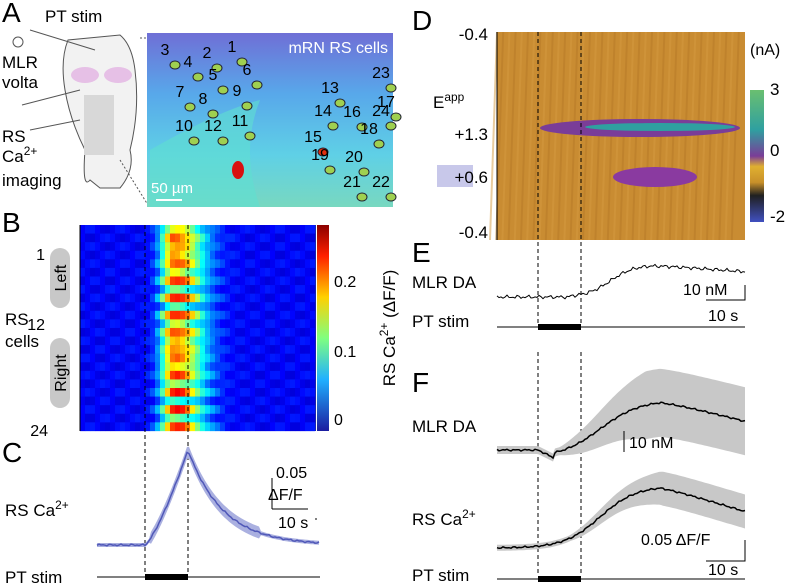 The image size is (793, 588). I want to click on cell-label: 1, so click(232, 47).